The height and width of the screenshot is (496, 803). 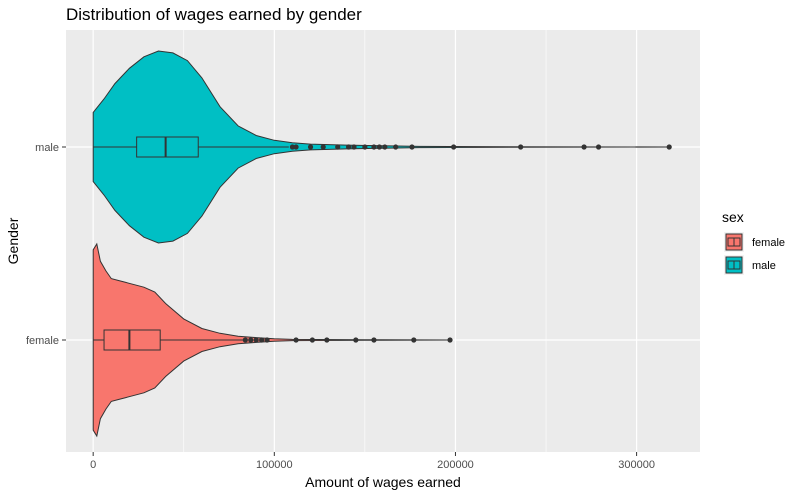 What do you see at coordinates (768, 243) in the screenshot?
I see `legend-label-female: female` at bounding box center [768, 243].